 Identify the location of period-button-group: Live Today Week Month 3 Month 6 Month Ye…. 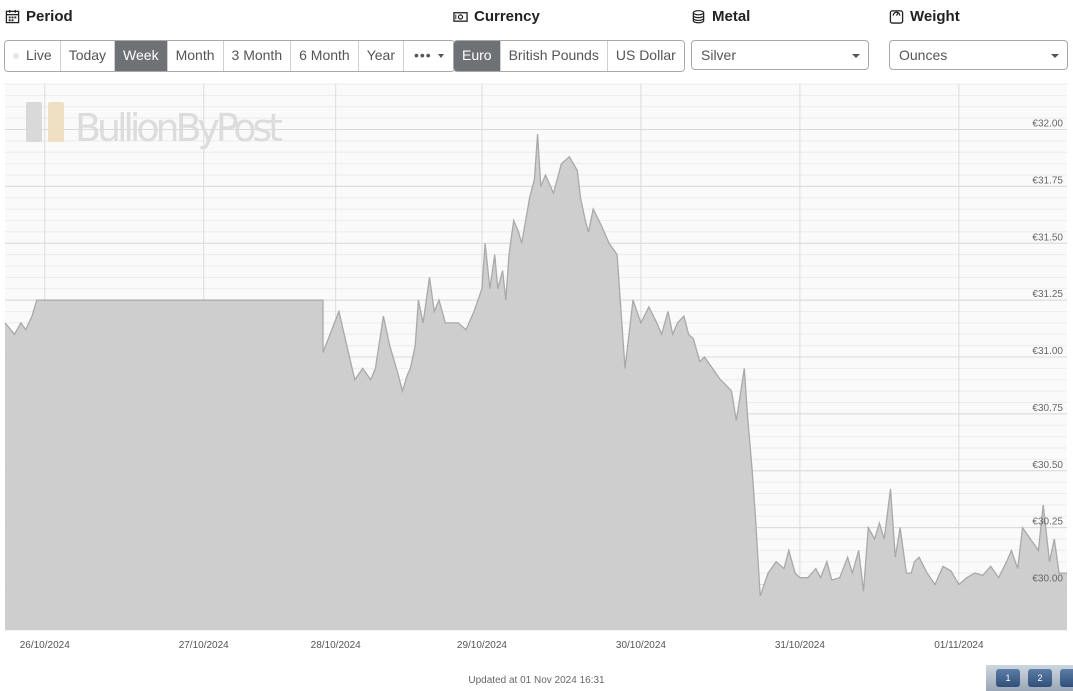
(229, 56).